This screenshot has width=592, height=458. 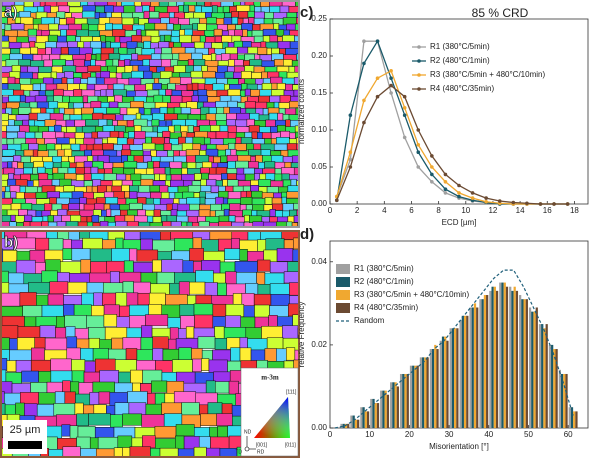 I want to click on series-line, so click(x=454, y=349).